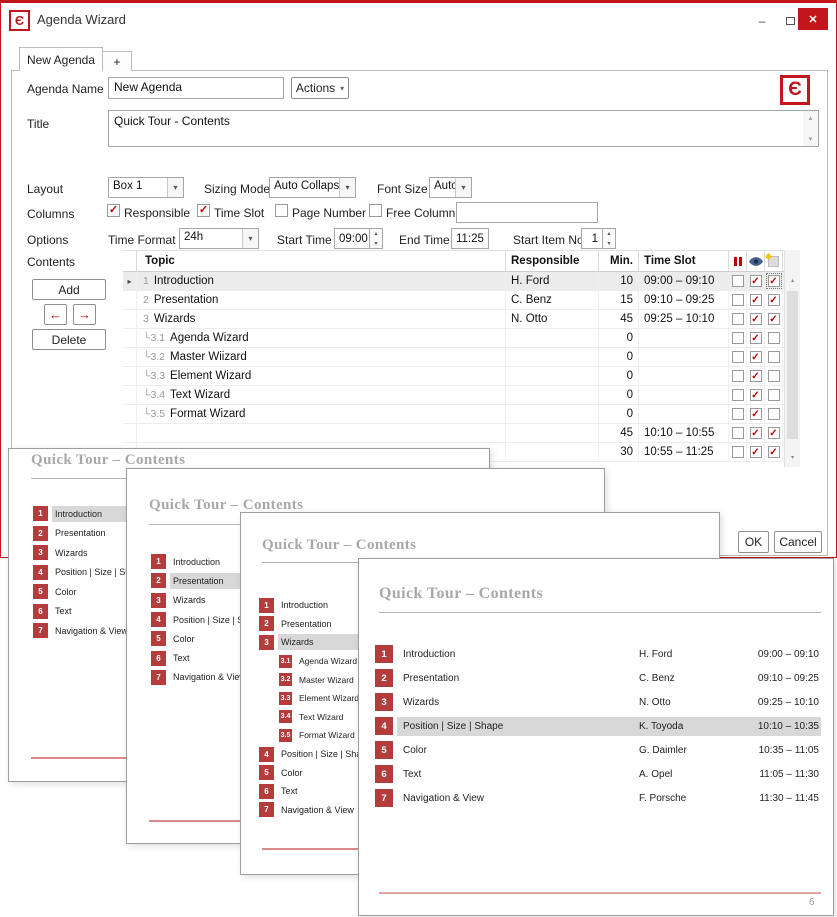  I want to click on cell-topic: └3.1 Agenda Wizard, so click(321, 338).